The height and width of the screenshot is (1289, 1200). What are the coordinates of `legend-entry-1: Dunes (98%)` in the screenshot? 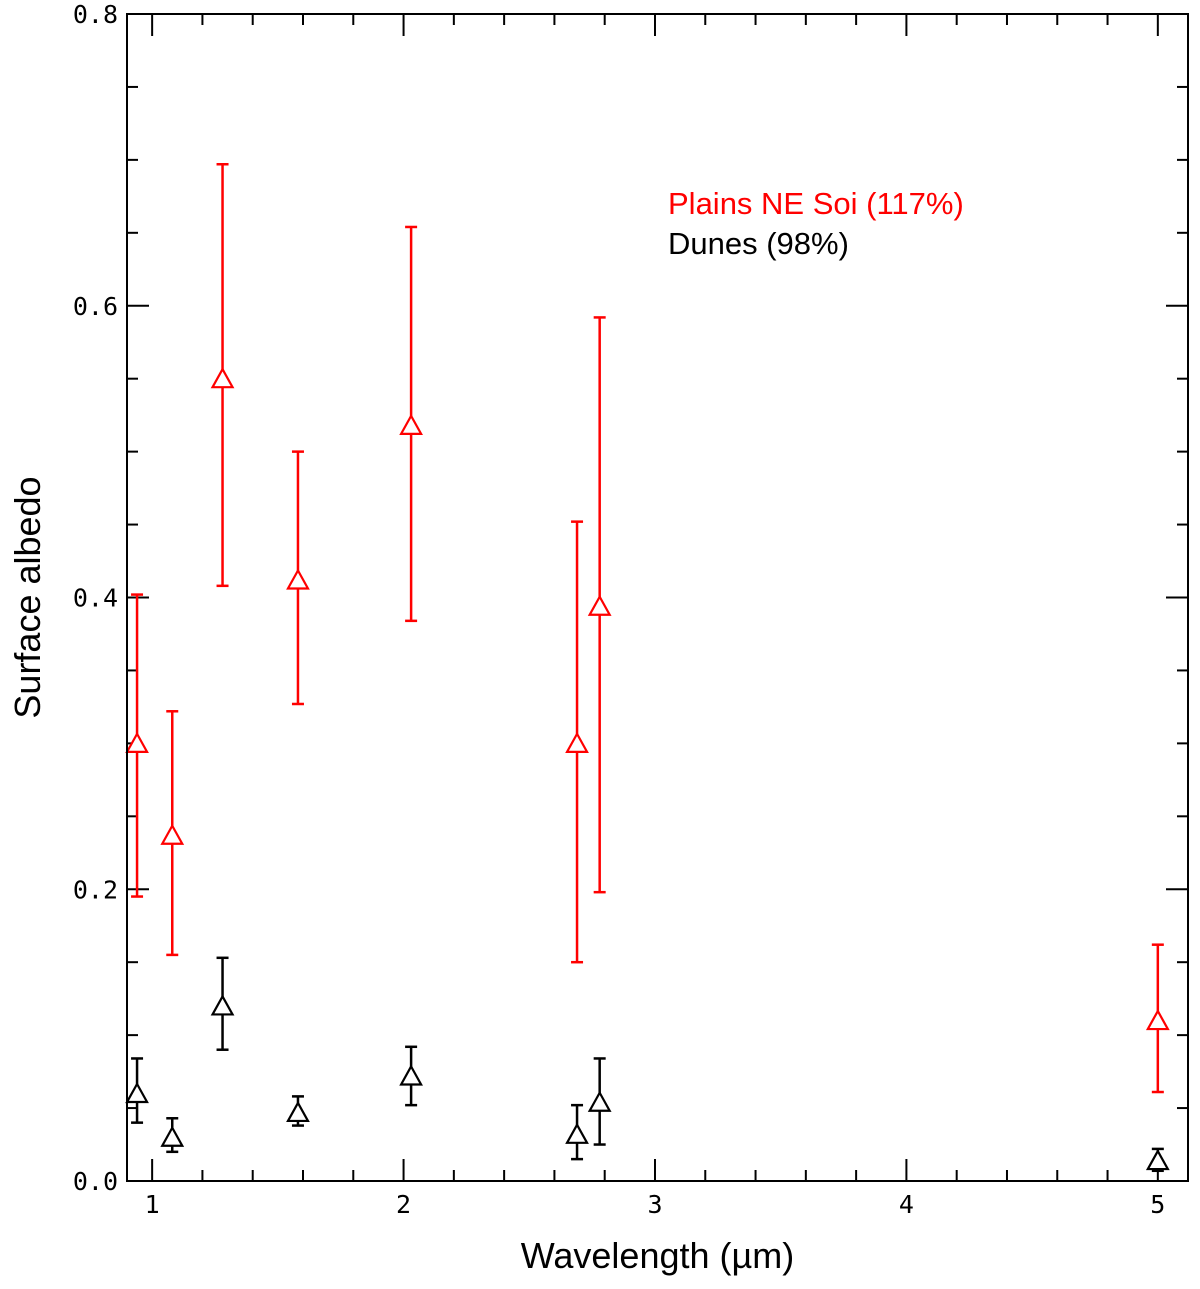 It's located at (758, 243).